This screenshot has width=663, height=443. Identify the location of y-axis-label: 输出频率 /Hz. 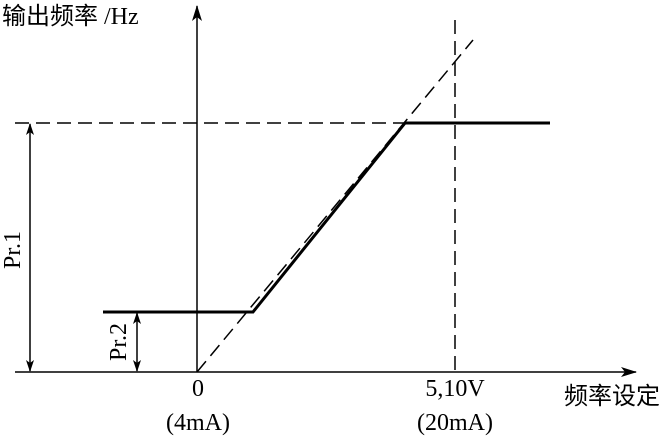
(70, 16).